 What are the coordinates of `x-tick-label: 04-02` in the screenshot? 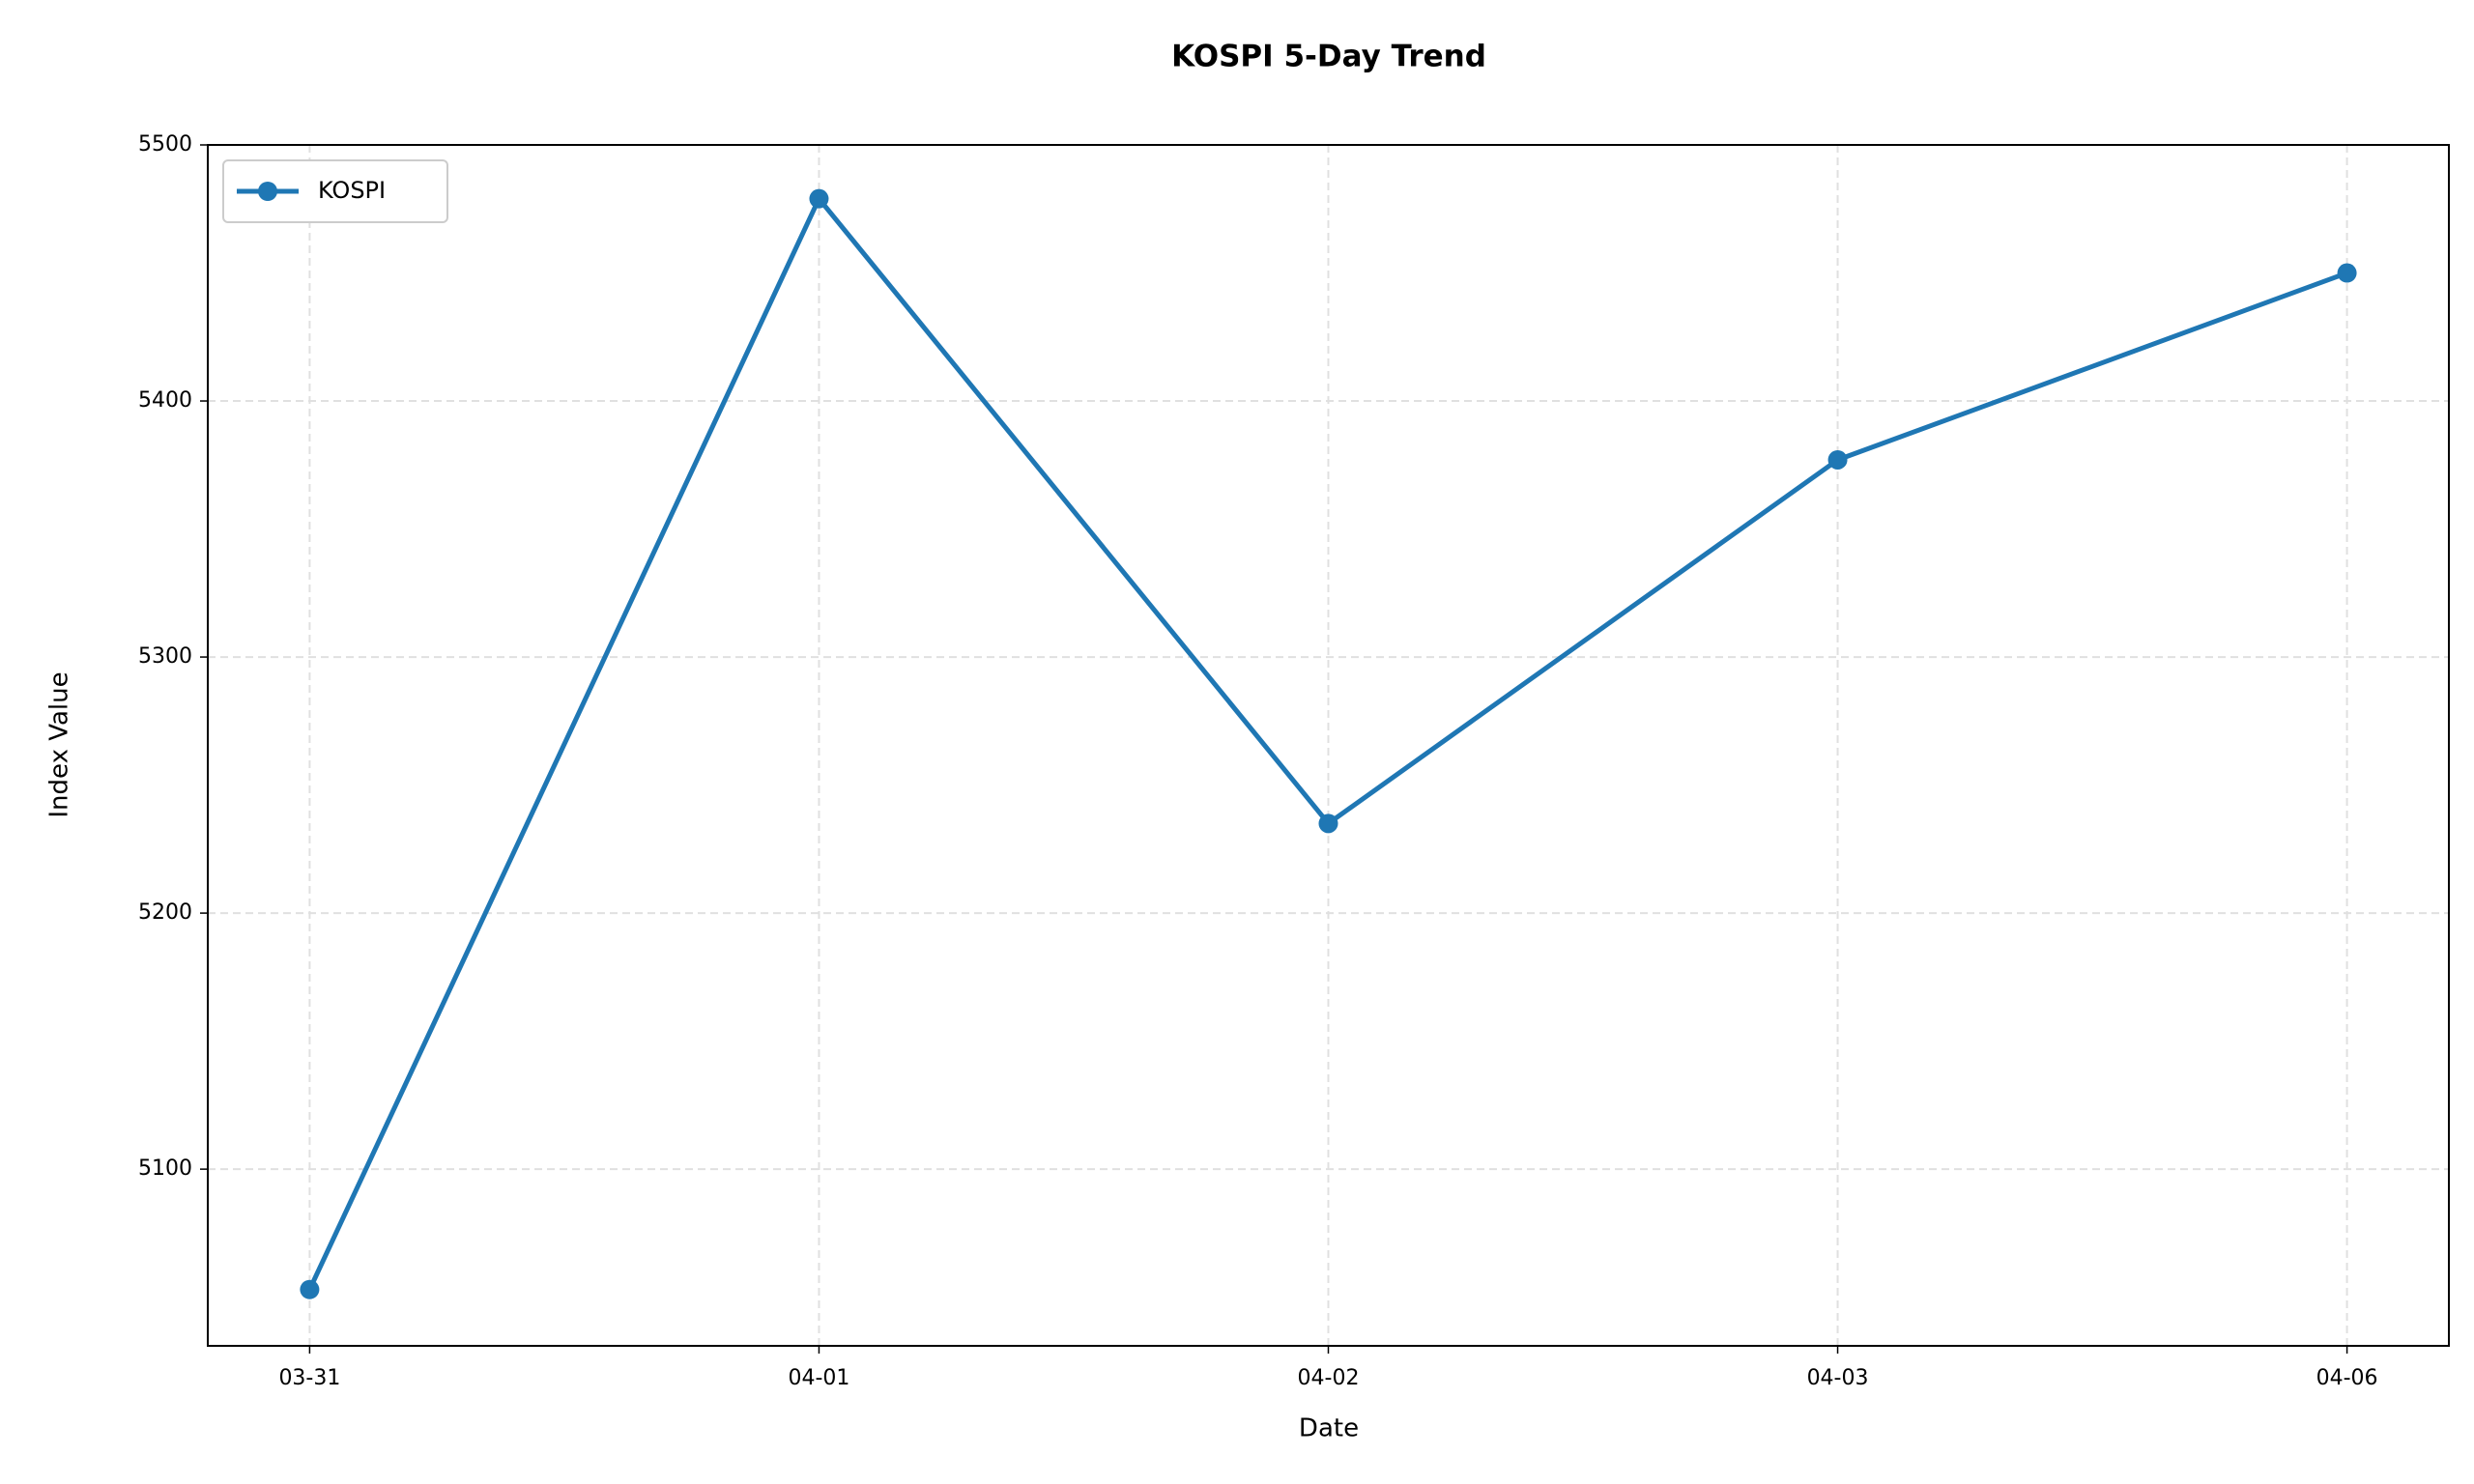 It's located at (1329, 1378).